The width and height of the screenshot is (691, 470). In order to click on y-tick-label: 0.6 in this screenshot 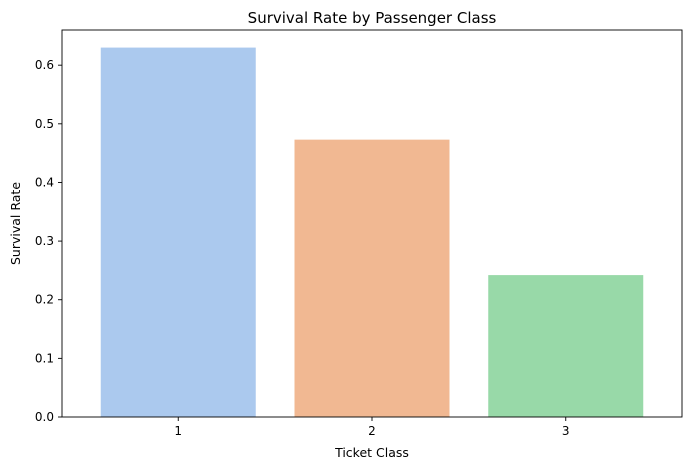, I will do `click(44, 65)`.